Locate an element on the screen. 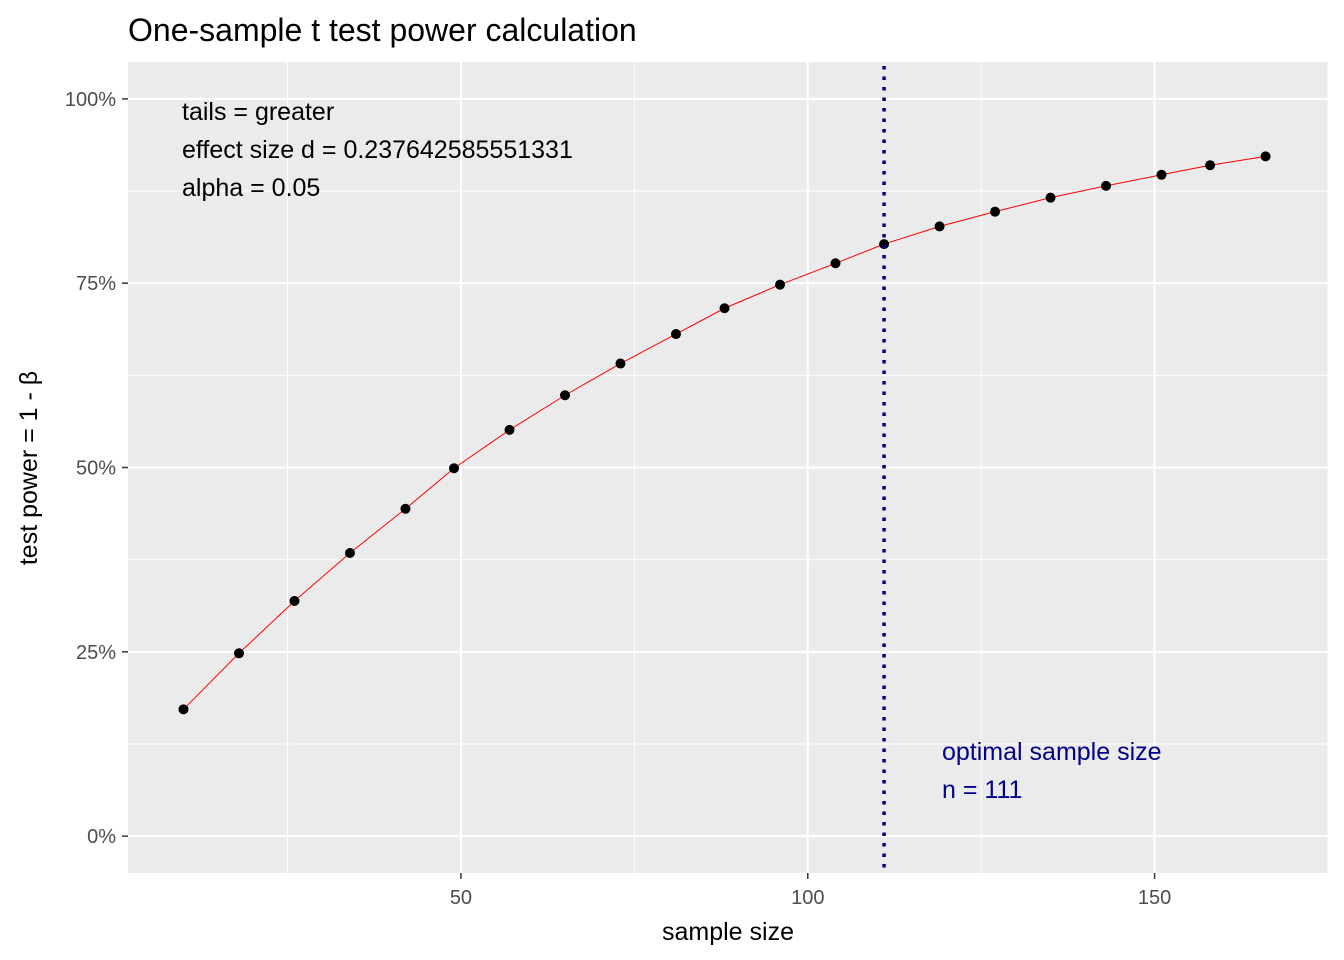 The image size is (1344, 960). x-axis-title: sample size is located at coordinates (728, 932).